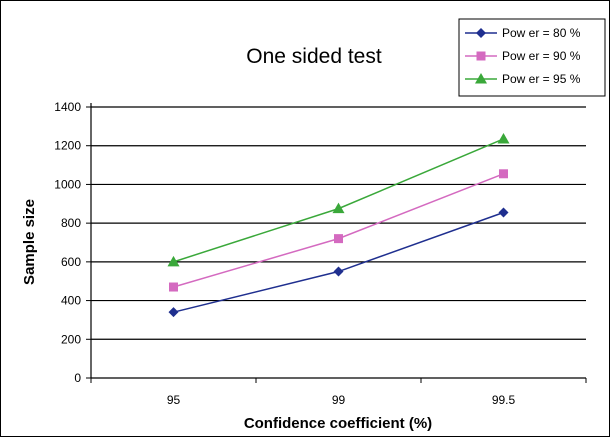  I want to click on y-tick-label: 200, so click(71, 339).